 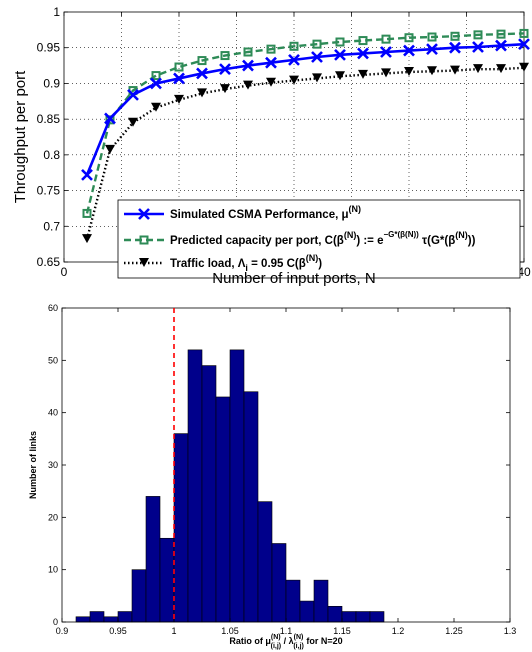 What do you see at coordinates (230, 631) in the screenshot?
I see `x-tick-label: 1.05` at bounding box center [230, 631].